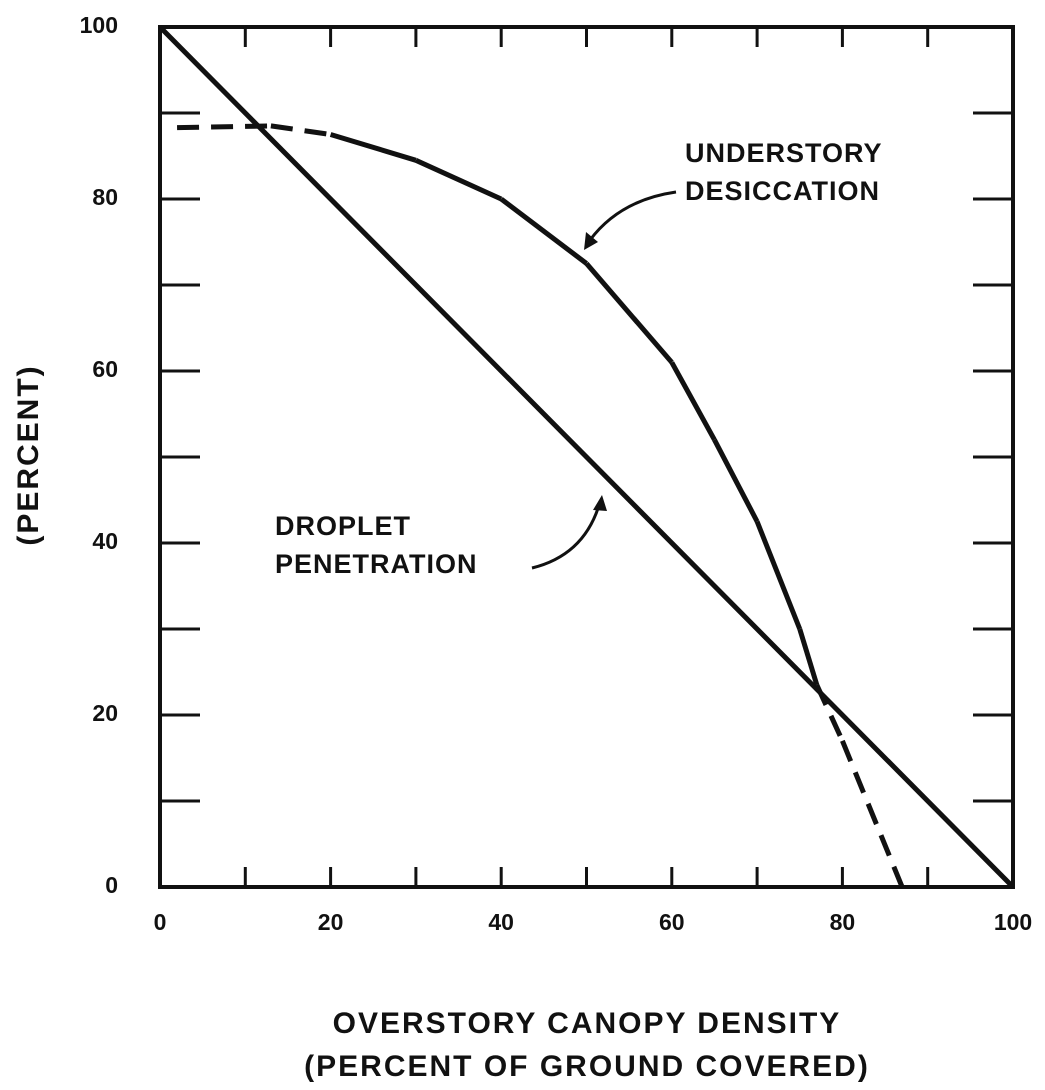  I want to click on x-tick-label: 40, so click(501, 922).